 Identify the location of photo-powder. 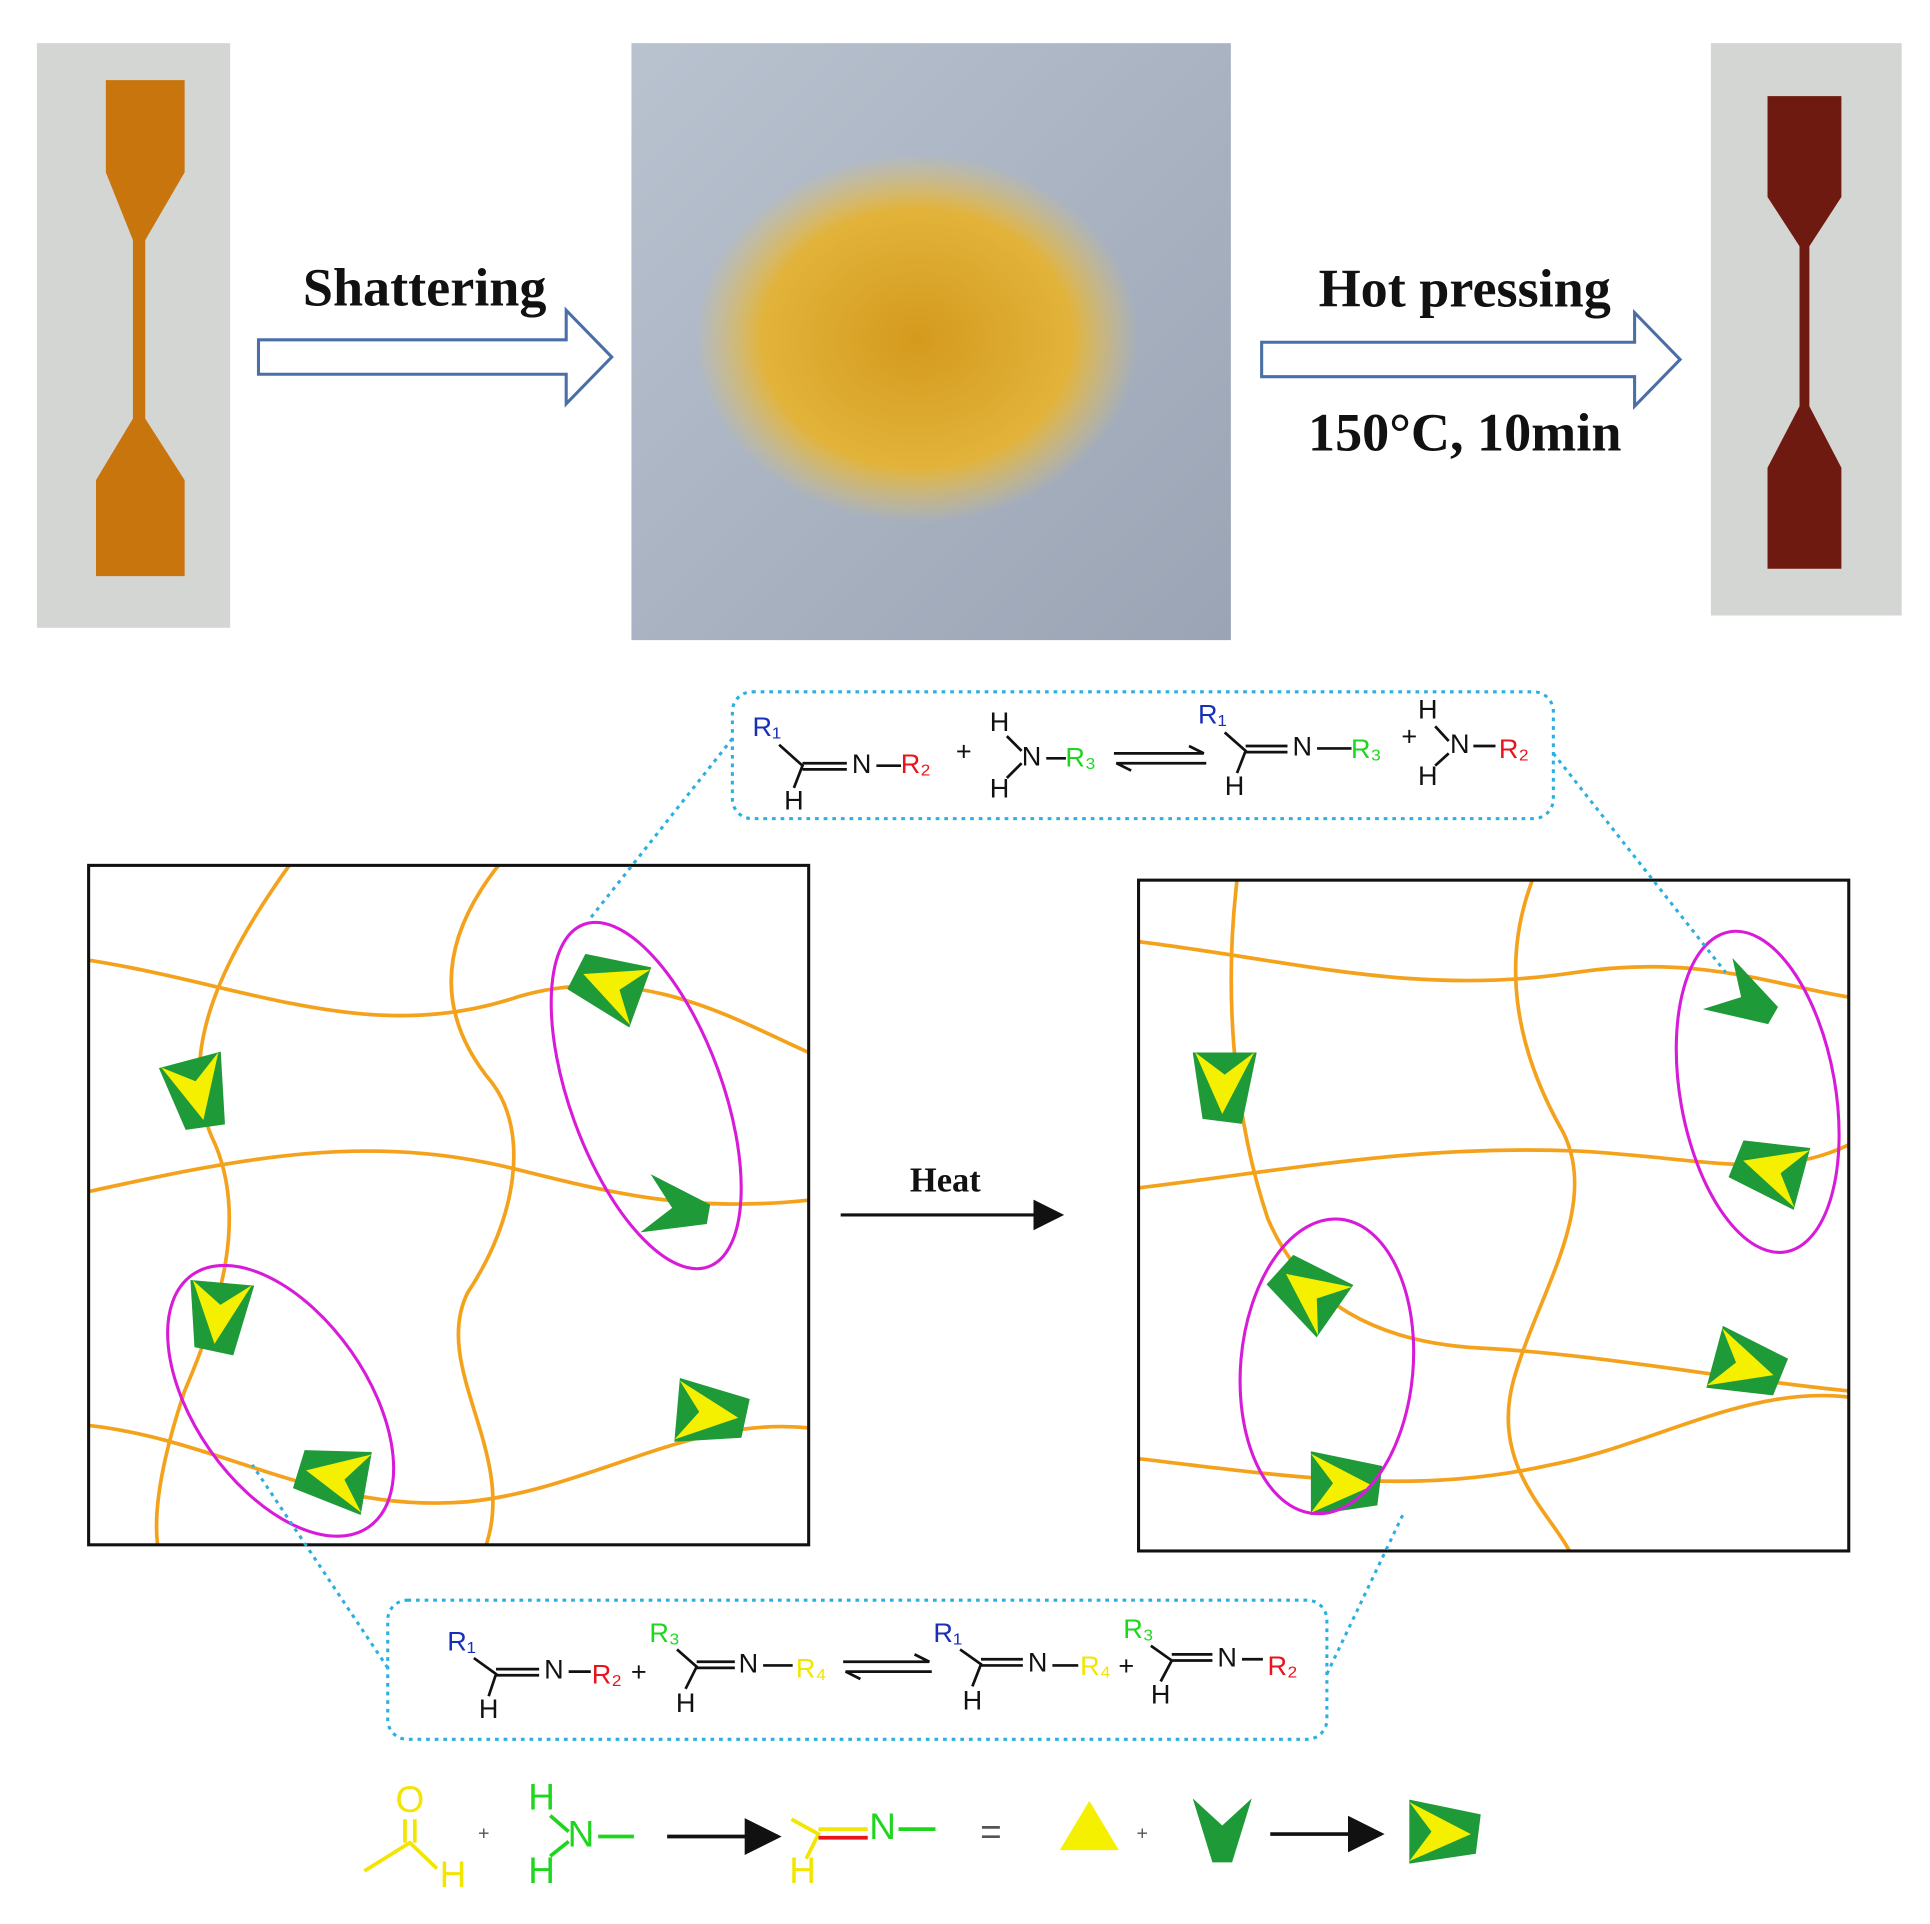
(931, 342).